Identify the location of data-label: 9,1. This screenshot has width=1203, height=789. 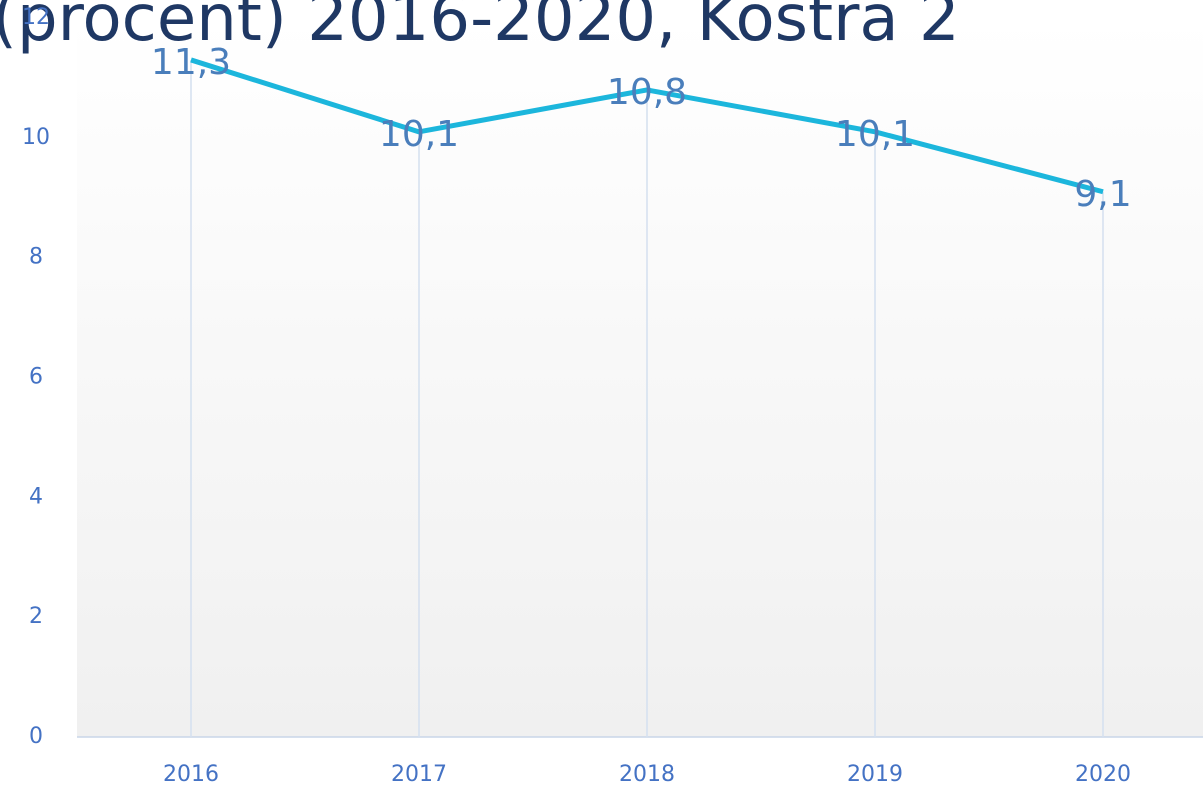
(1102, 194).